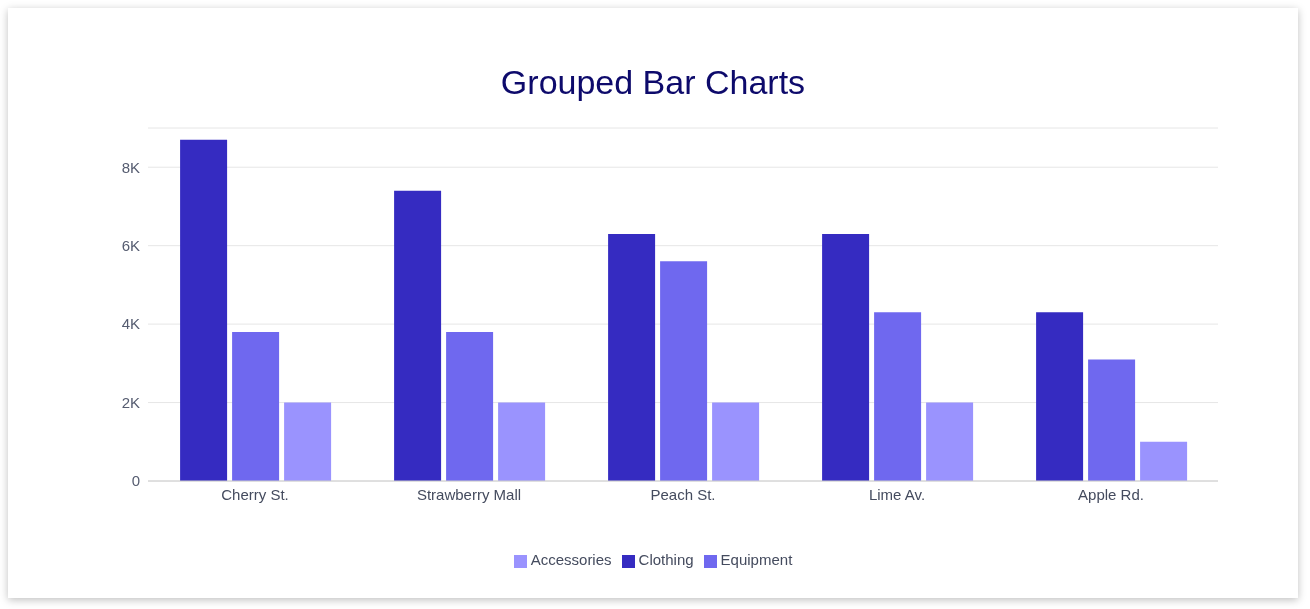 This screenshot has height=609, width=1310. What do you see at coordinates (1111, 494) in the screenshot?
I see `x-tick-label: Apple Rd.` at bounding box center [1111, 494].